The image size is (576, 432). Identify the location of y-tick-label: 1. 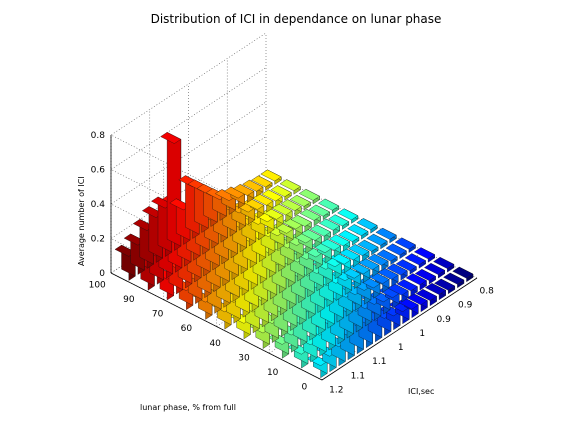
(422, 334).